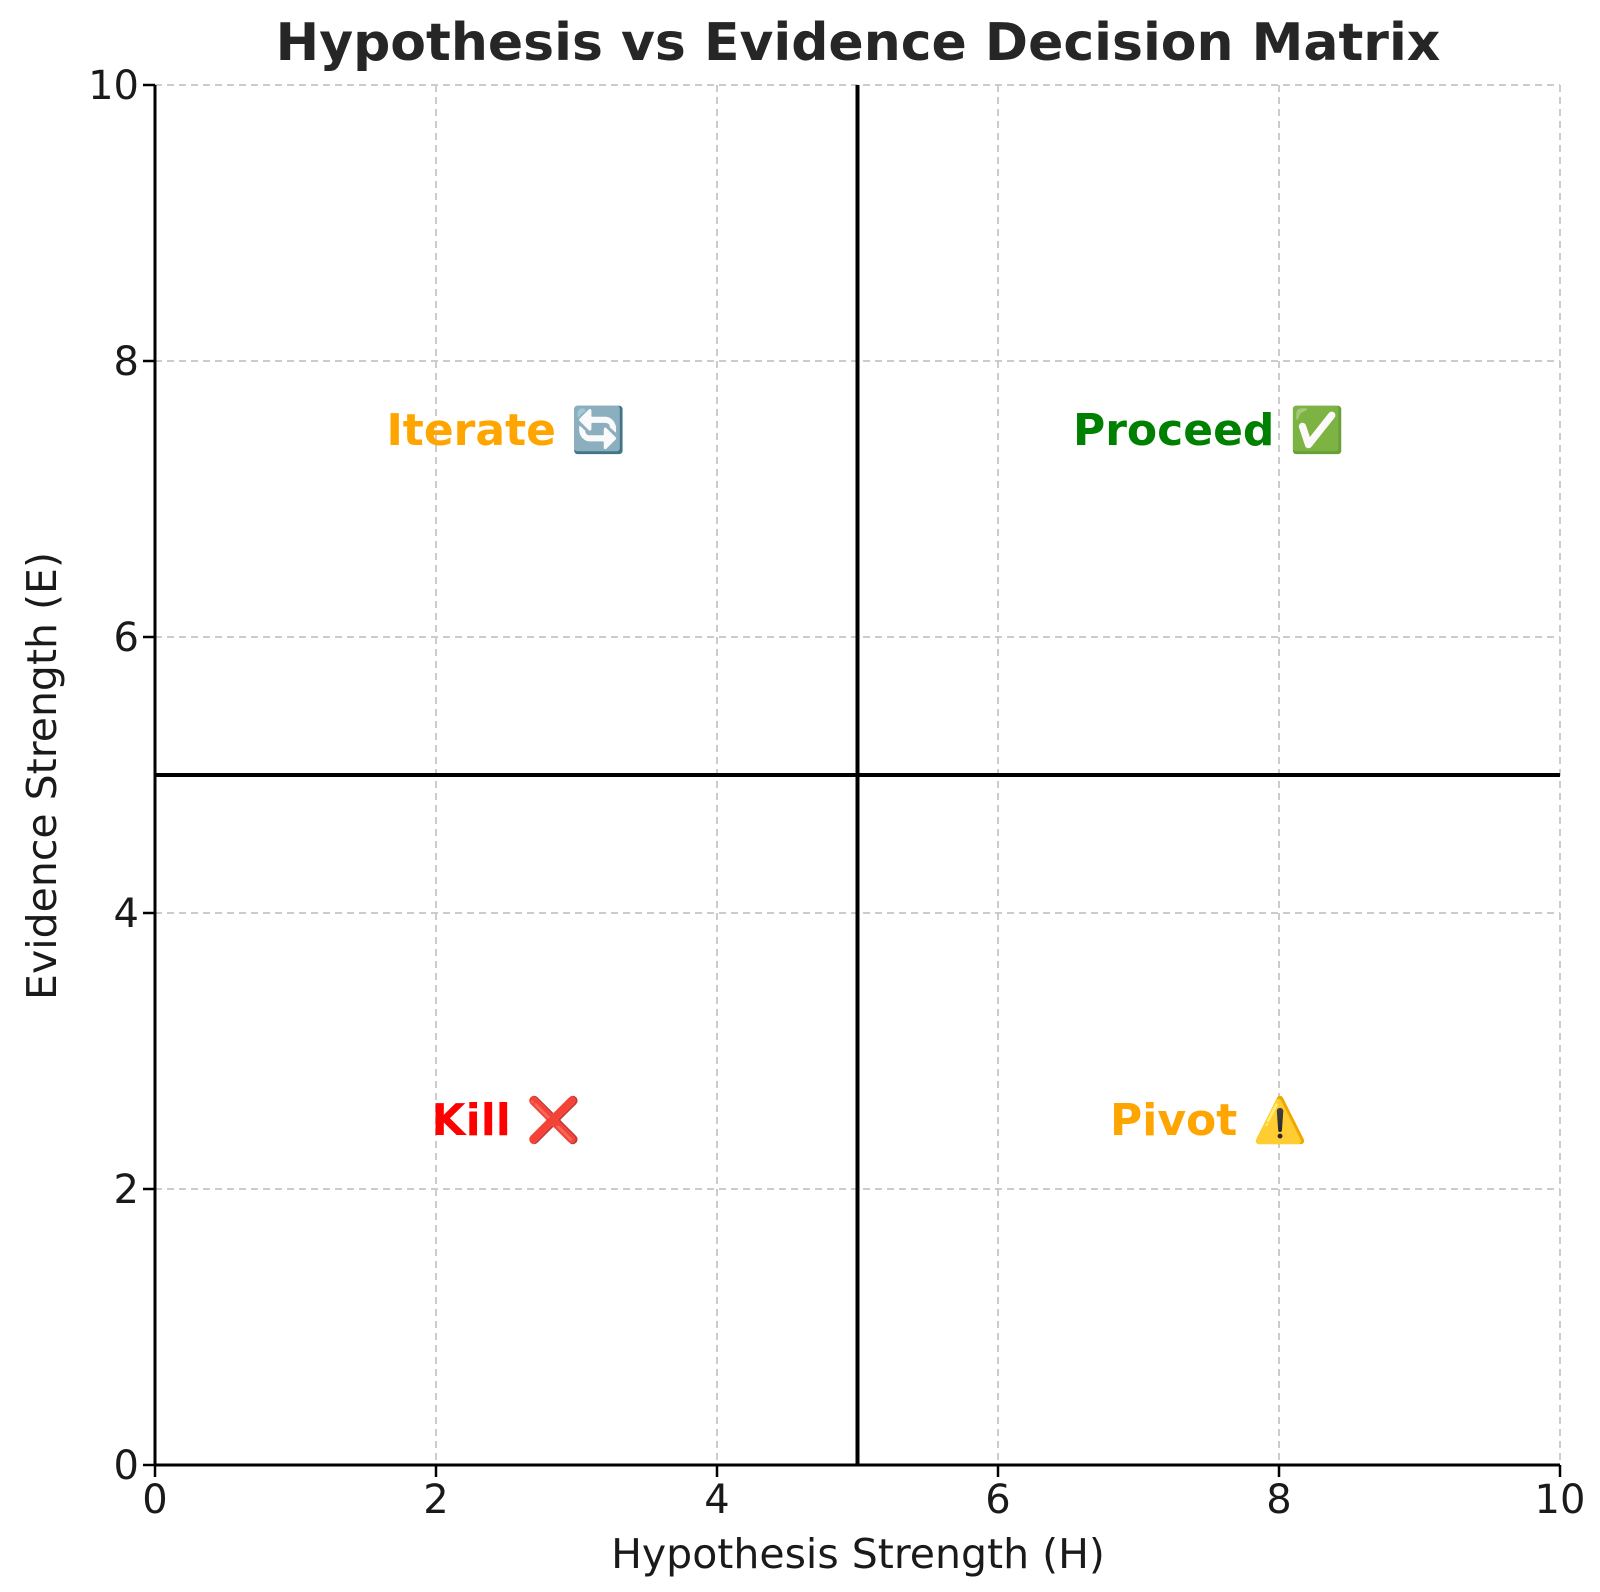  Describe the element at coordinates (126, 638) in the screenshot. I see `y-tick-label: 6` at that location.